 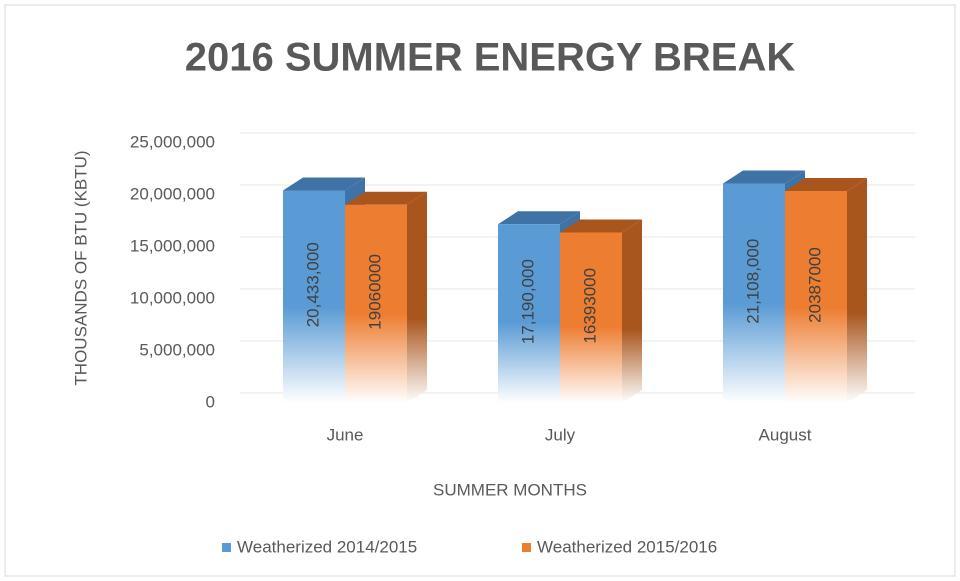 What do you see at coordinates (374, 292) in the screenshot?
I see `data-label: 19060000` at bounding box center [374, 292].